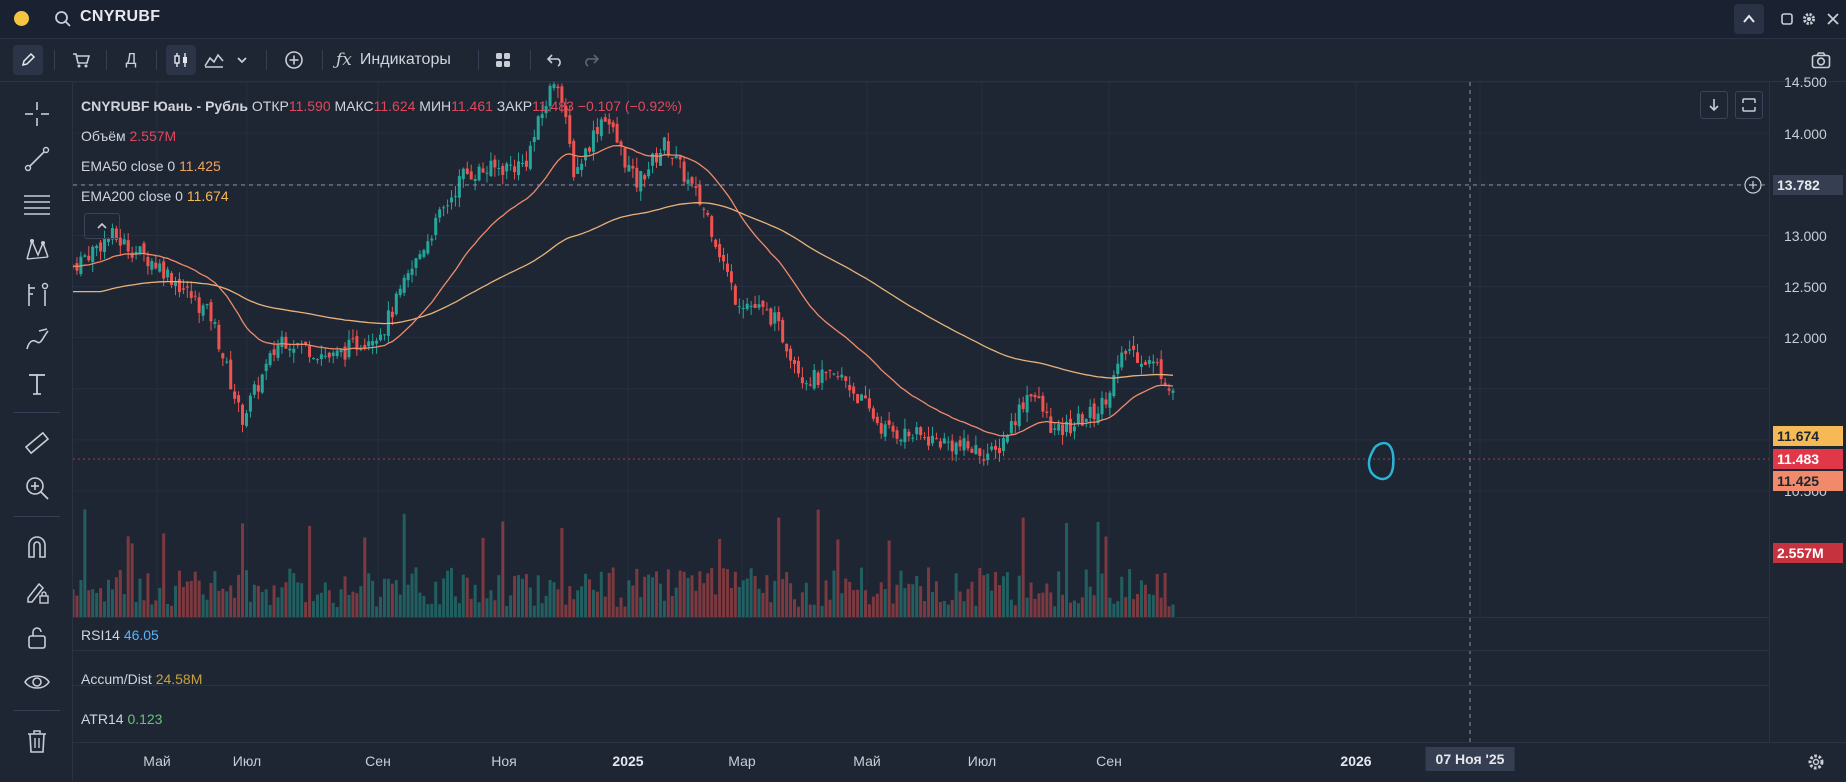 The height and width of the screenshot is (782, 1846). What do you see at coordinates (37, 592) in the screenshot?
I see `lock-drawing-icon` at bounding box center [37, 592].